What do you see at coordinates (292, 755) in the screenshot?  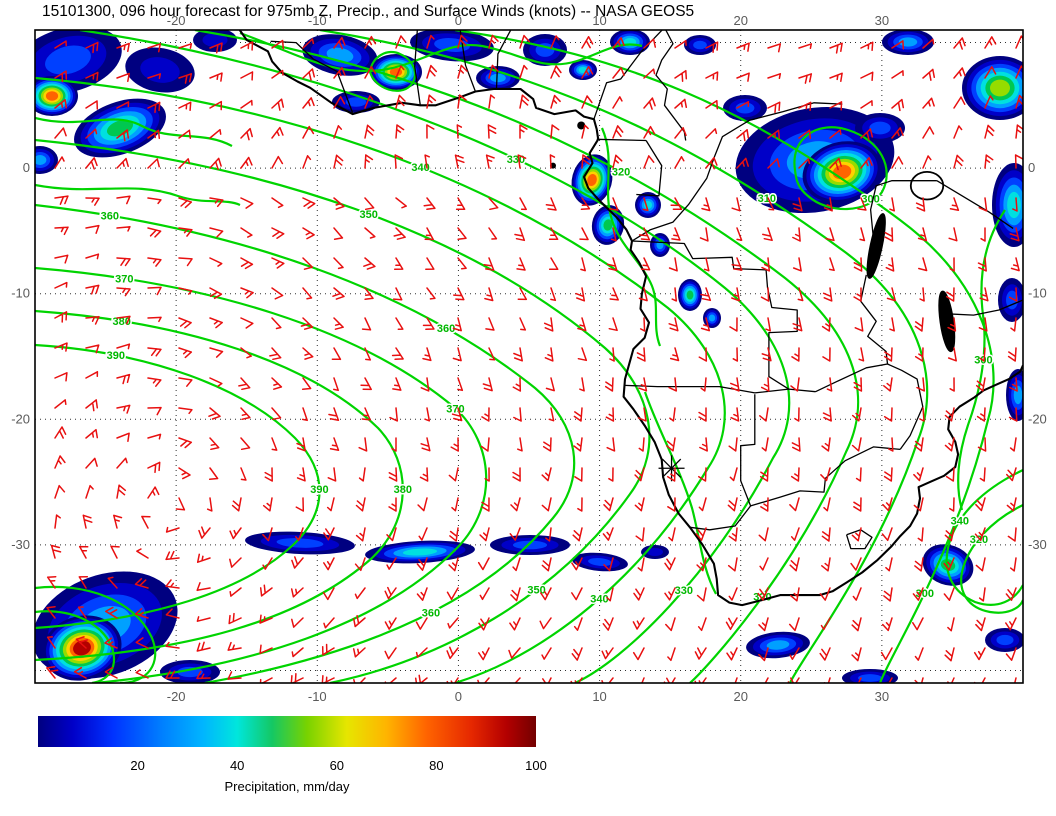 I see `colorbar-group: 20 40 60 80 100 Precipitation, mm/day` at bounding box center [292, 755].